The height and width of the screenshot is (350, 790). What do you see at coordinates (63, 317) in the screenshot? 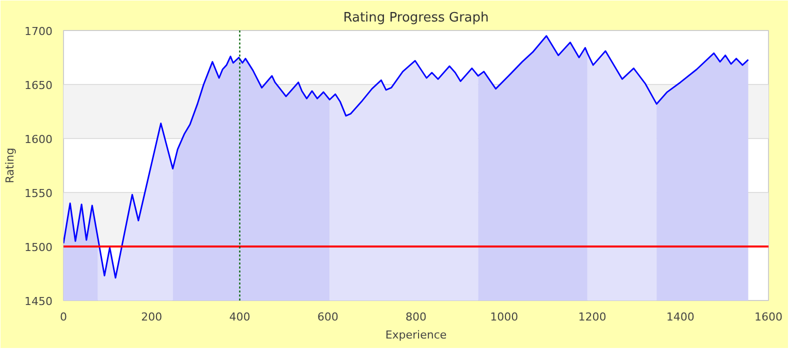
I see `x-tick-label: 0` at bounding box center [63, 317].